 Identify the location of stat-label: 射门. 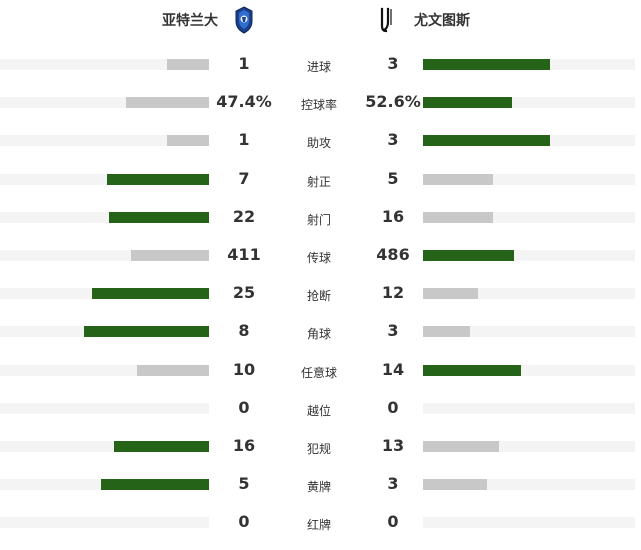
(318, 219).